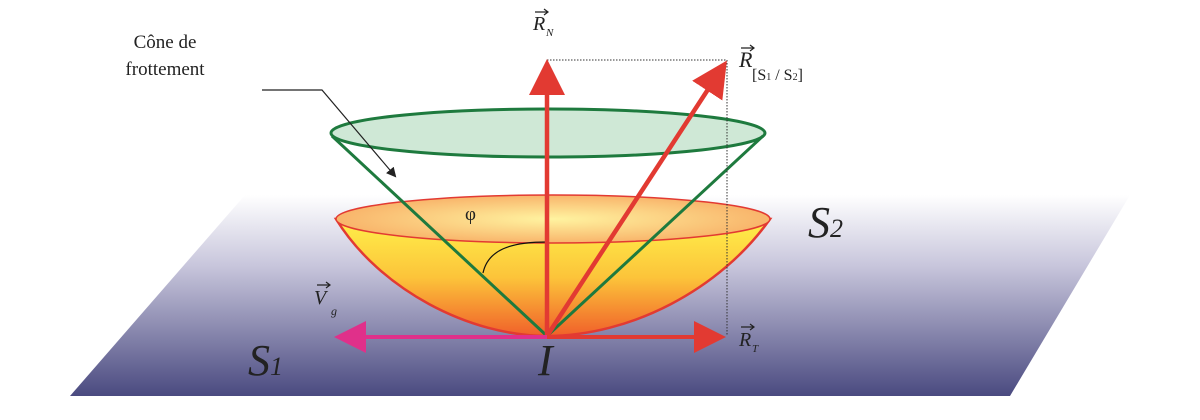 The width and height of the screenshot is (1200, 420). I want to click on cone-edge-left, so click(439, 236).